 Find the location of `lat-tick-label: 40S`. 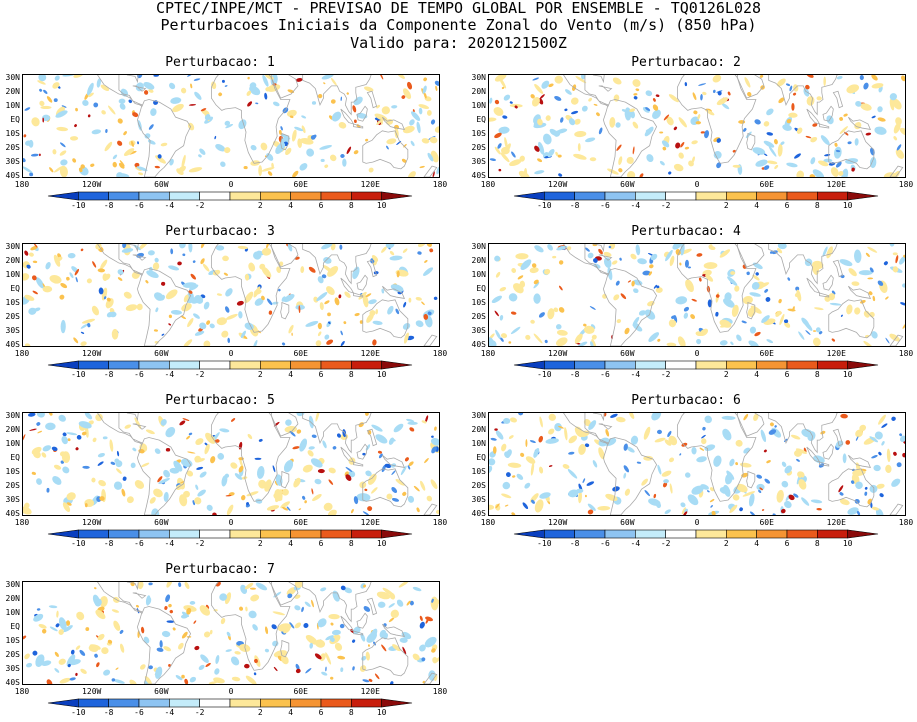

lat-tick-label: 40S is located at coordinates (478, 344).